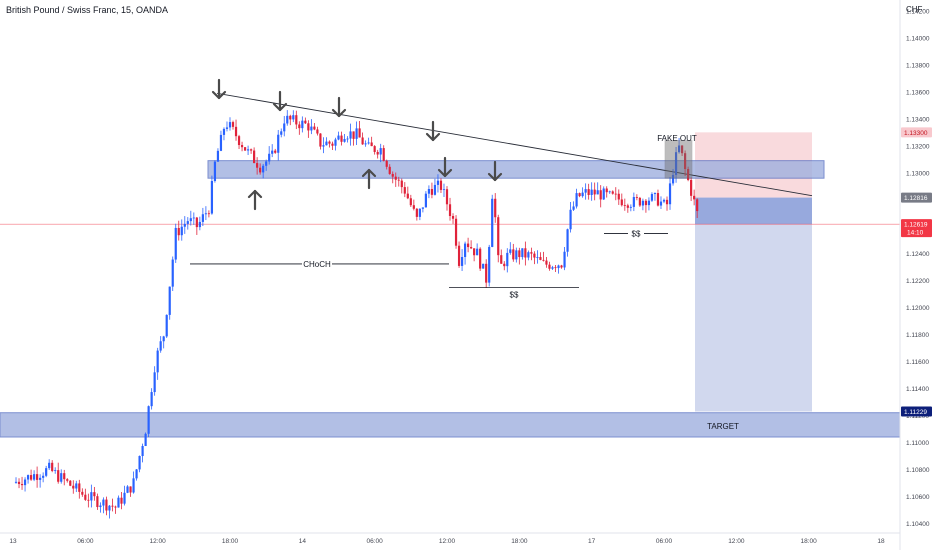 This screenshot has width=932, height=550. Describe the element at coordinates (918, 497) in the screenshot. I see `price-tick-label: 1.10600` at that location.